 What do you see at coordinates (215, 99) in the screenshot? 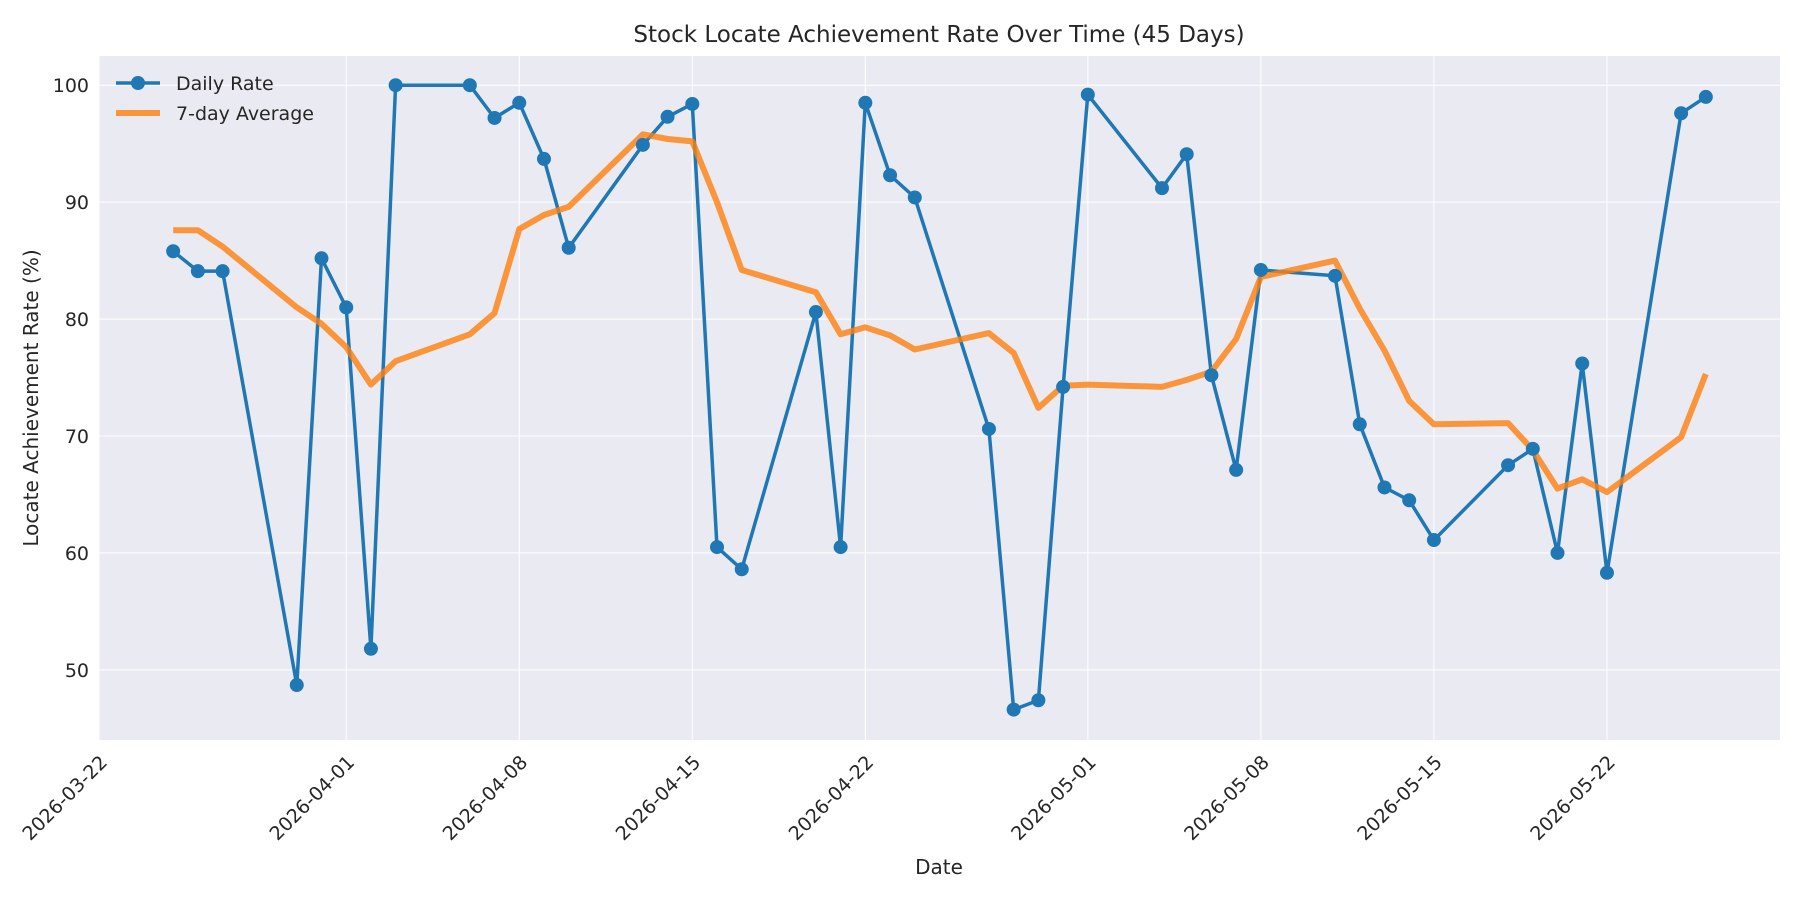
I see `legend: Daily Rate 7-day Average` at bounding box center [215, 99].